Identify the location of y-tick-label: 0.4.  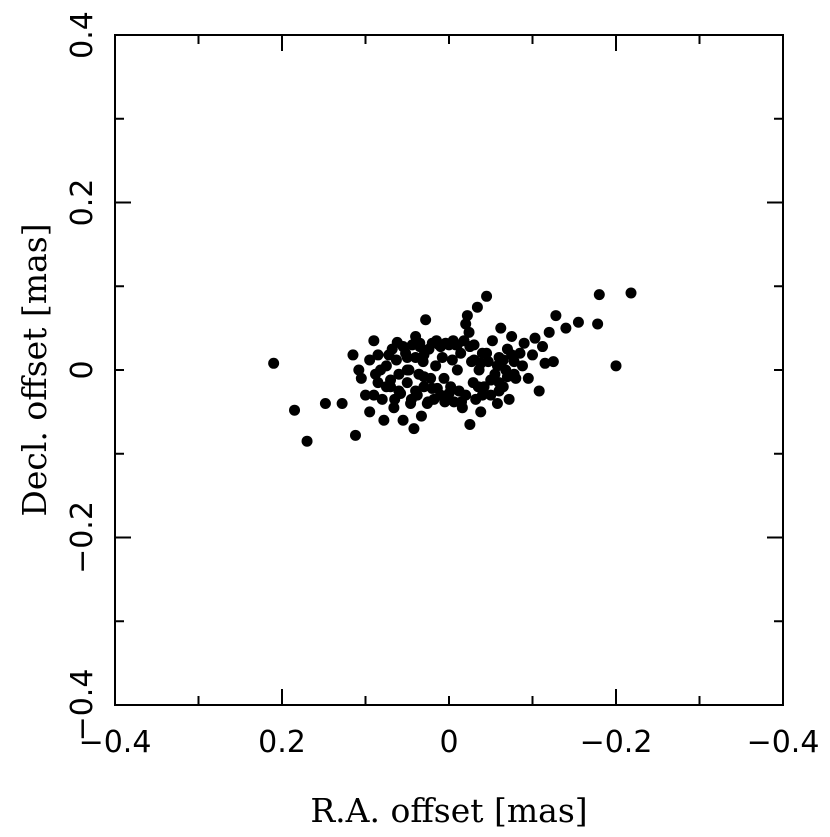
(82, 35).